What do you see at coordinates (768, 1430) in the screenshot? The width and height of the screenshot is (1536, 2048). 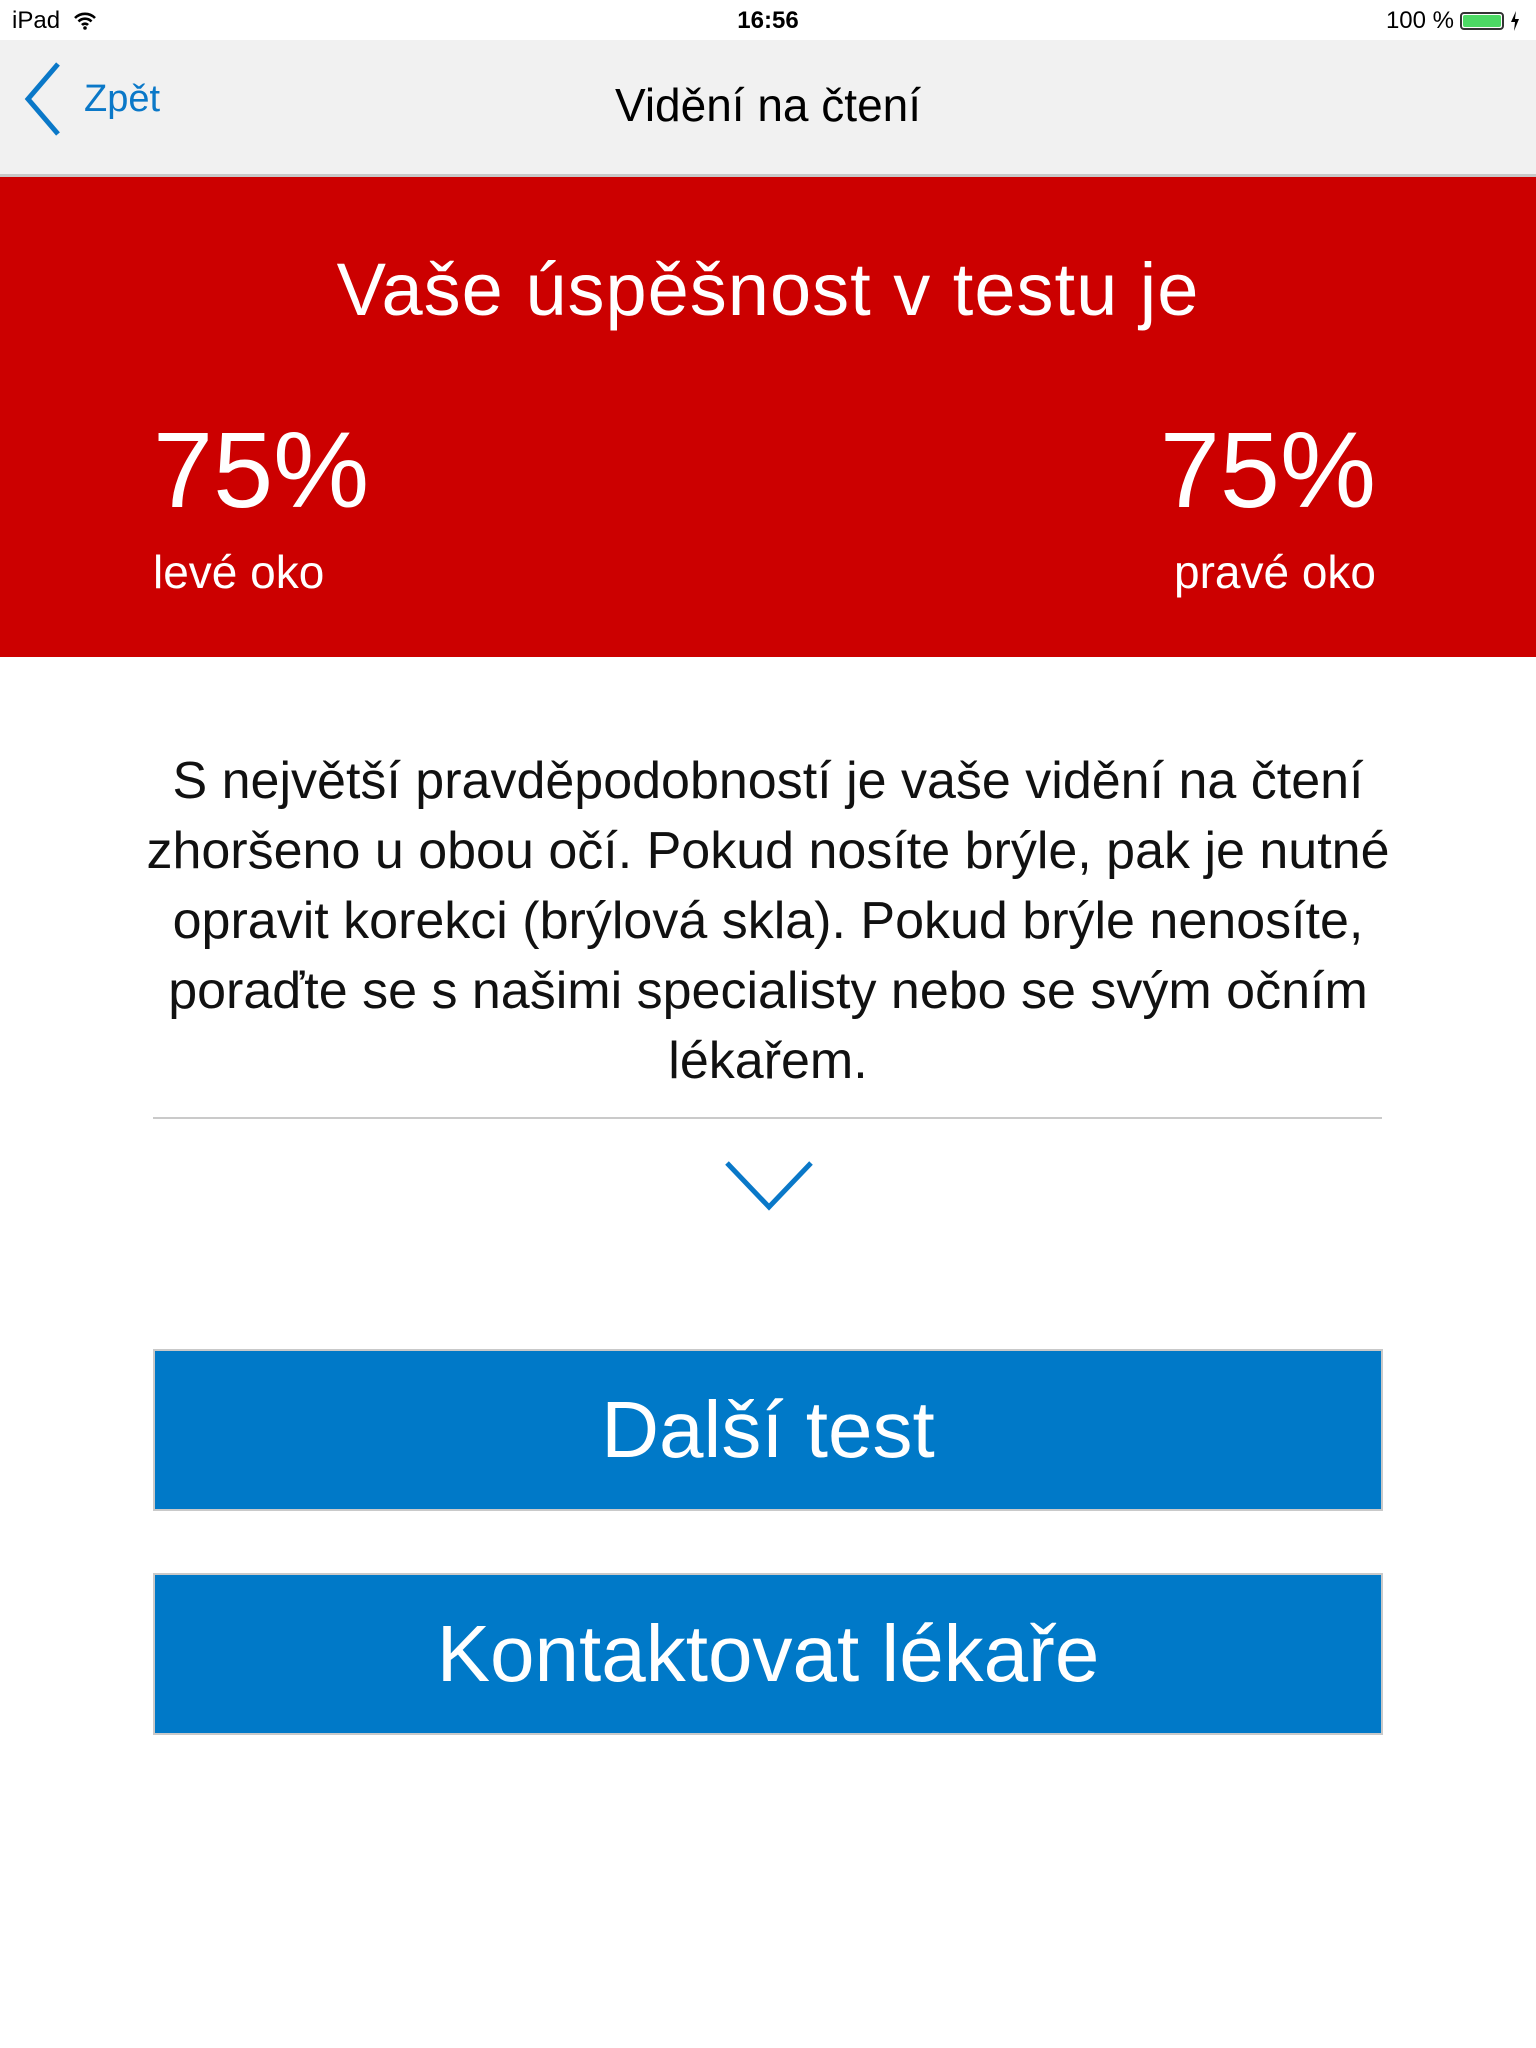 I see `next-test-button: Další test` at bounding box center [768, 1430].